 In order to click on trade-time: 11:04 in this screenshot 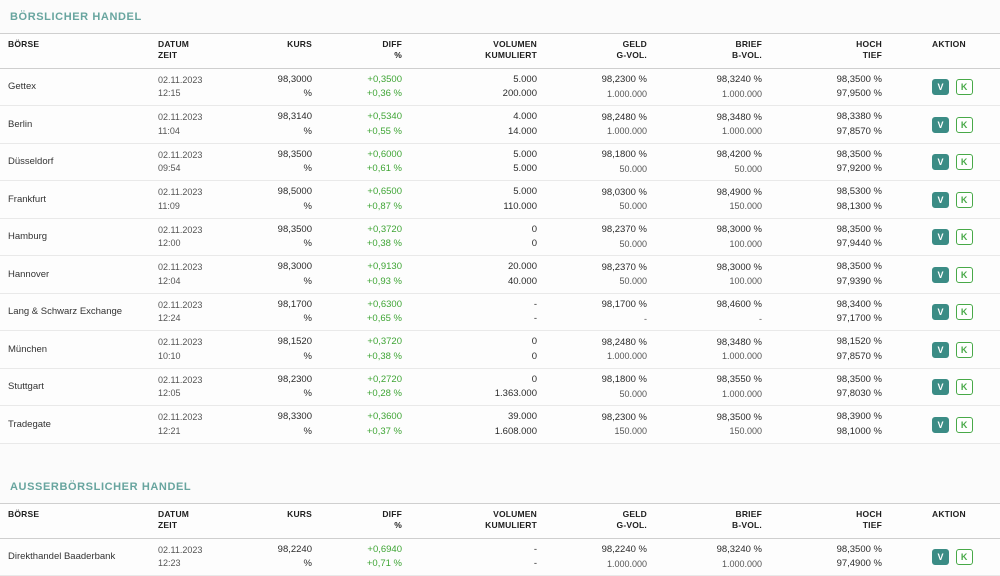, I will do `click(169, 130)`.